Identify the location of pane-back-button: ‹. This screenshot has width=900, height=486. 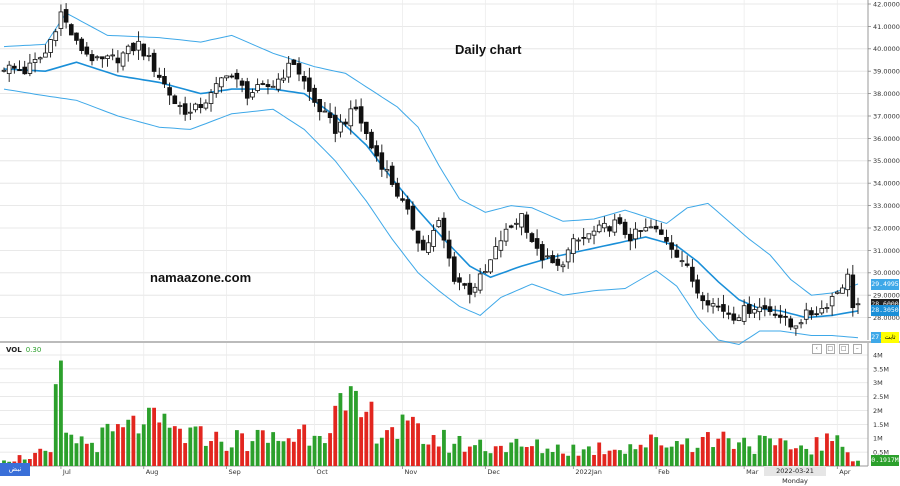
(817, 349).